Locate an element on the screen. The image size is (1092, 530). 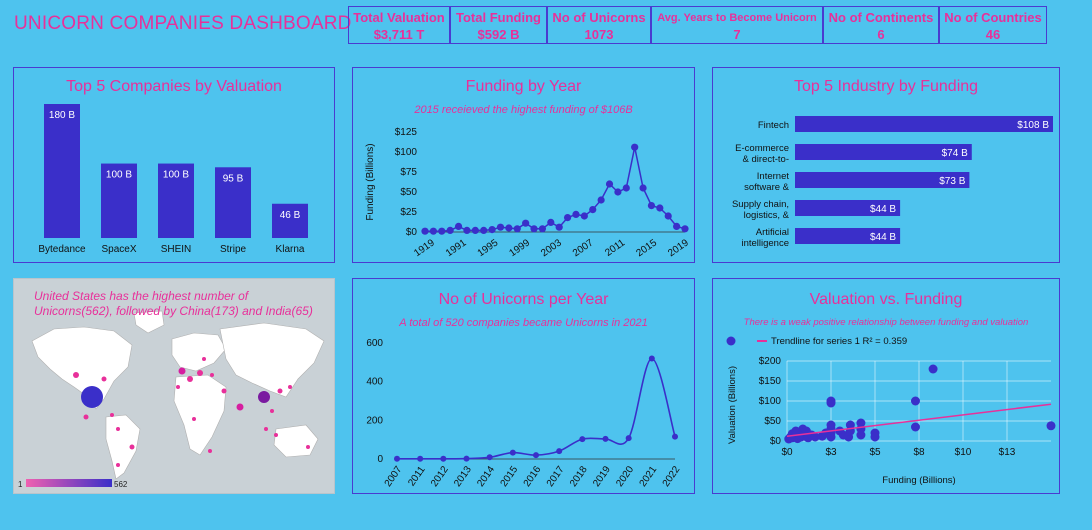
x-tick-label: $0 is located at coordinates (787, 452).